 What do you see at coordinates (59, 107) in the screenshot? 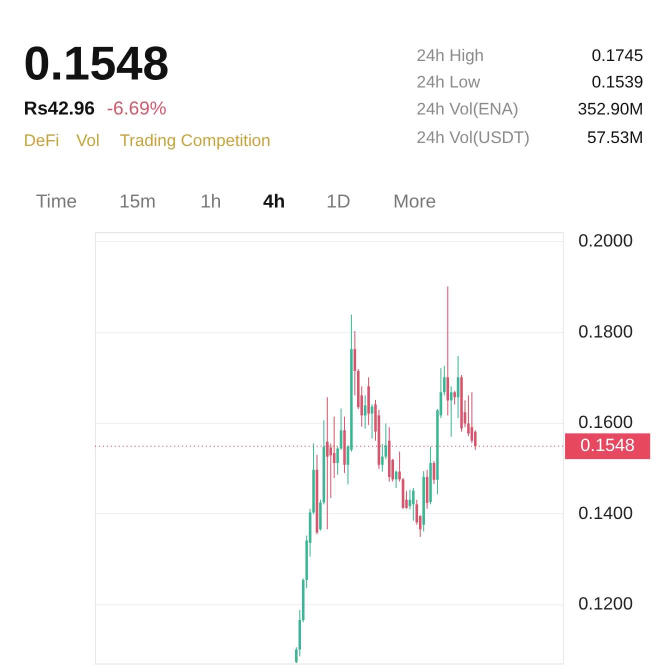
I see `text: Rs42.96` at bounding box center [59, 107].